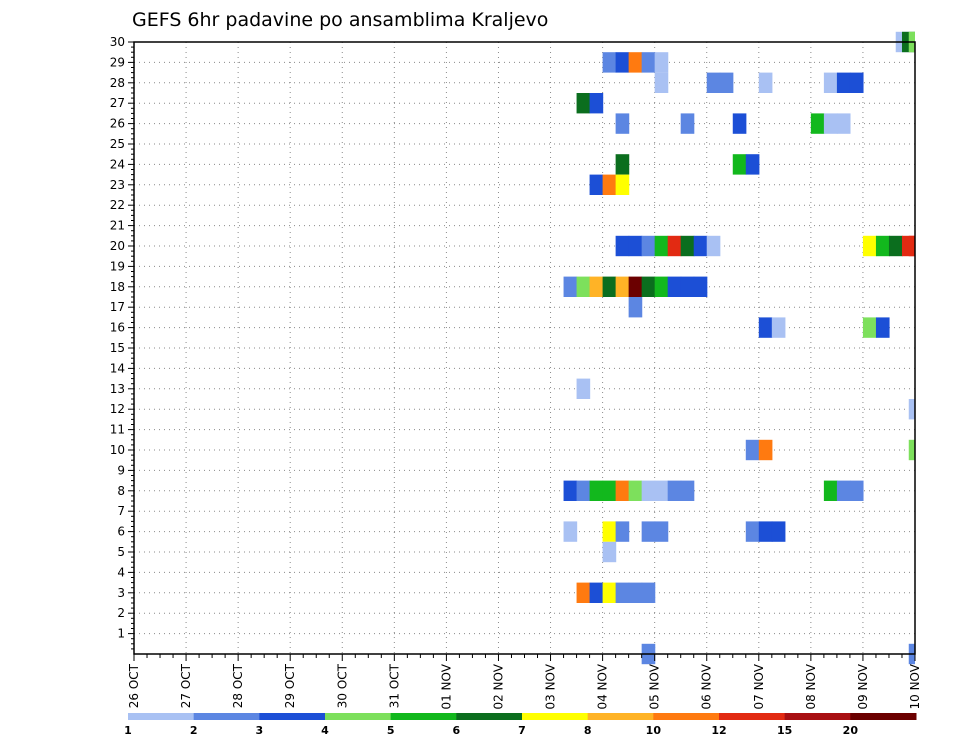 The width and height of the screenshot is (960, 742). What do you see at coordinates (121, 532) in the screenshot?
I see `y-tick-label: 6` at bounding box center [121, 532].